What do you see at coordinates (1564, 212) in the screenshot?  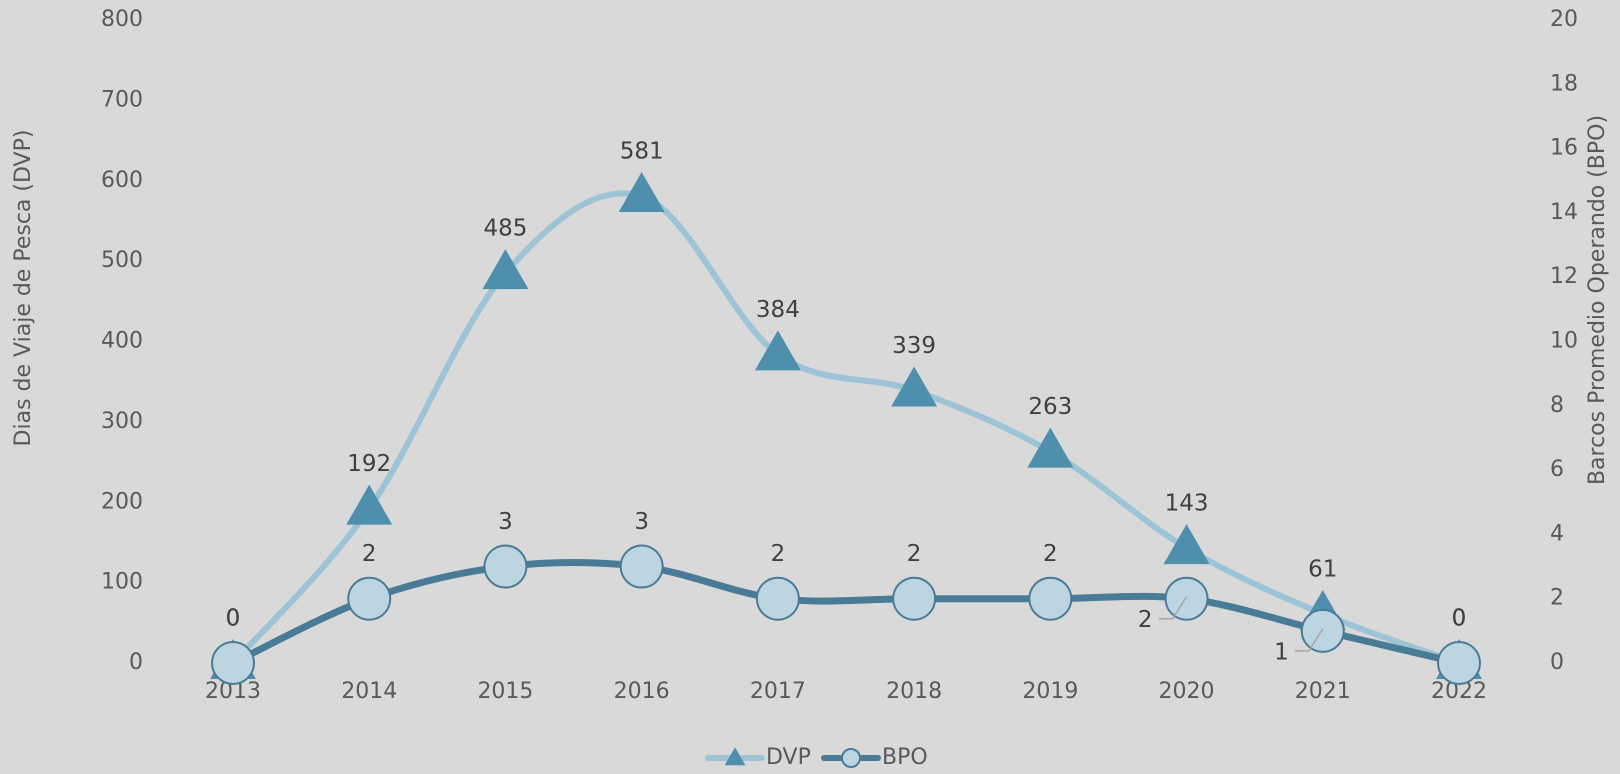 I see `y2-tick-label: 14` at bounding box center [1564, 212].